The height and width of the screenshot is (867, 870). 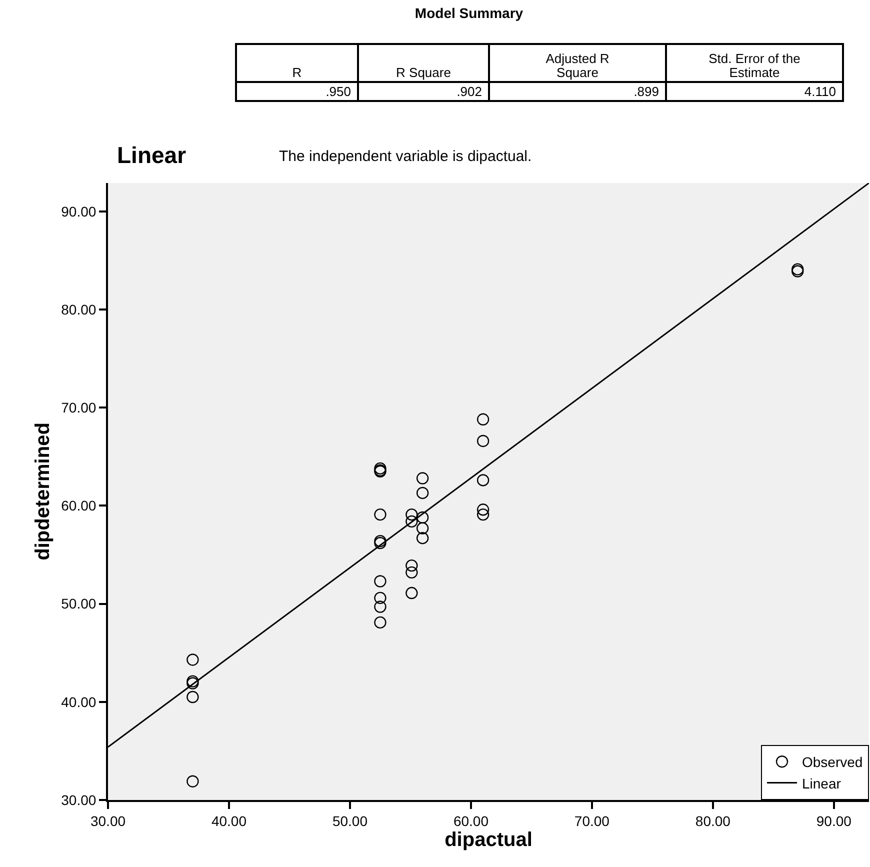 What do you see at coordinates (78, 702) in the screenshot?
I see `y-tick-label: 40.00` at bounding box center [78, 702].